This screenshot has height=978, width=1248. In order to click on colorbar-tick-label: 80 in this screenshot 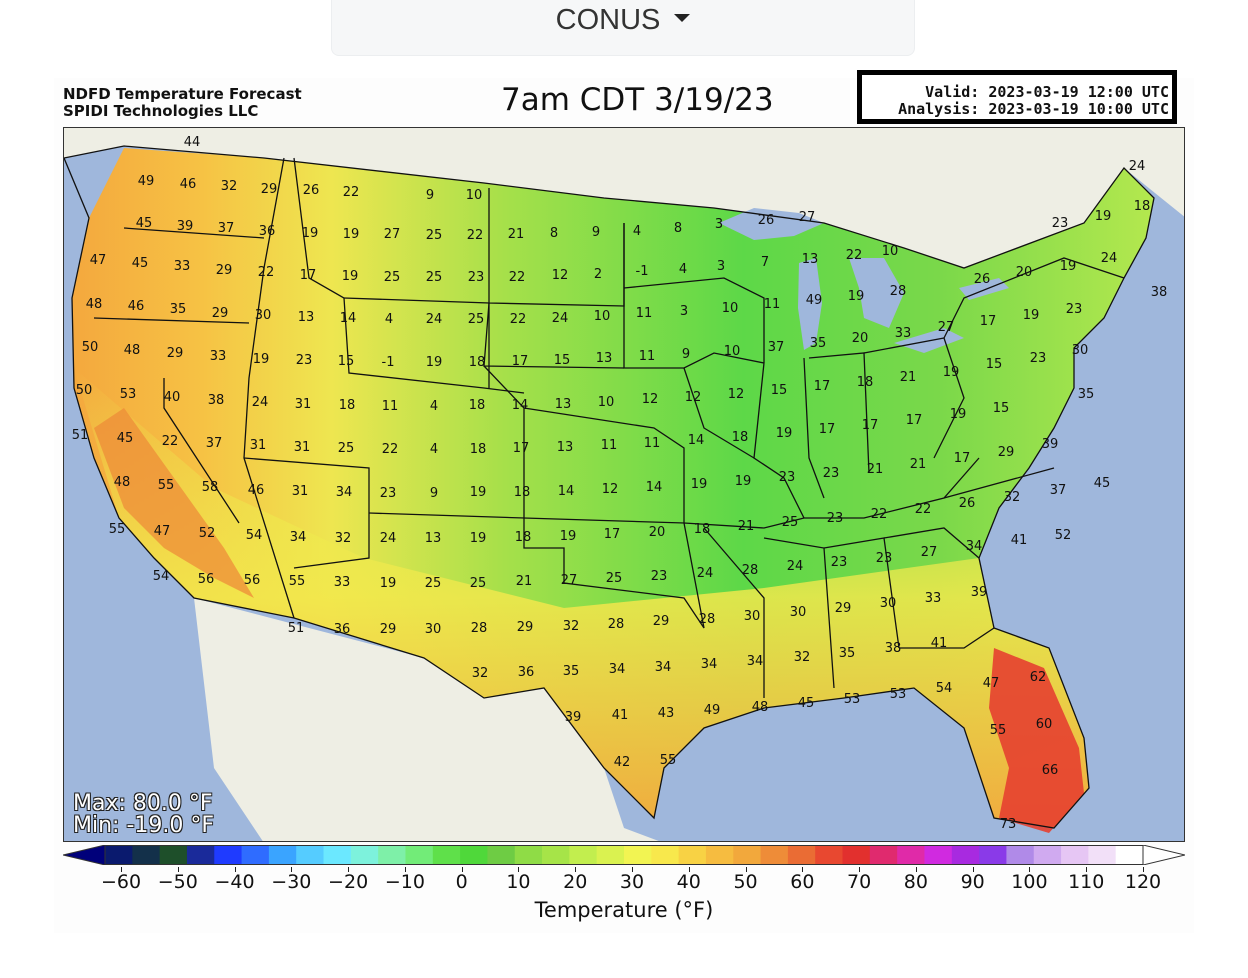, I will do `click(915, 882)`.